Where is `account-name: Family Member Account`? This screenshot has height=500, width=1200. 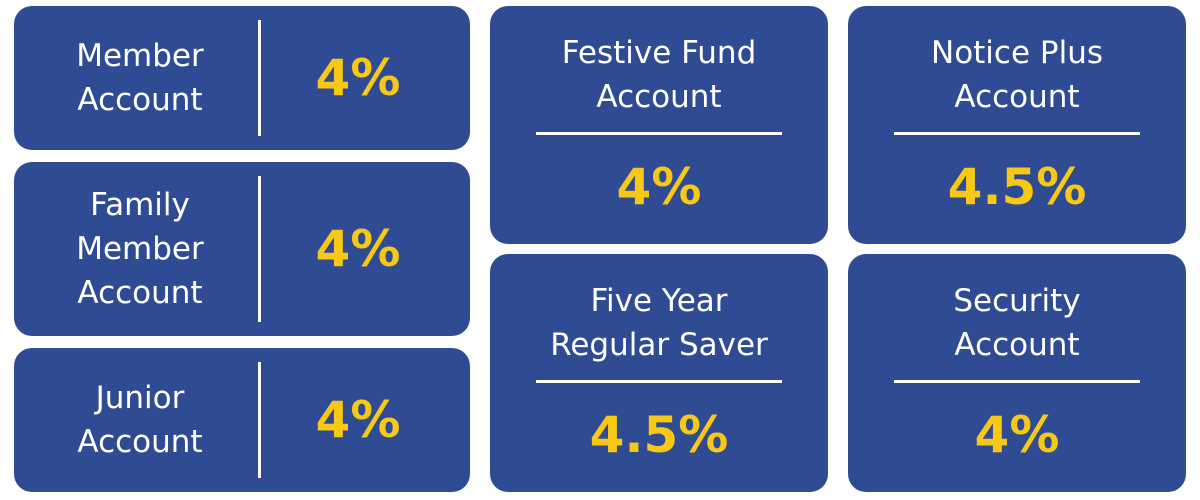
account-name: Family Member Account is located at coordinates (140, 249).